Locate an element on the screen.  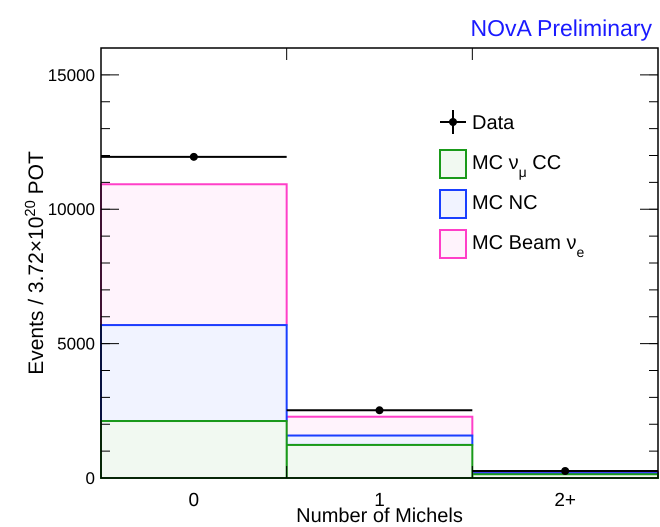
chart-title: NOvA Preliminary is located at coordinates (561, 28).